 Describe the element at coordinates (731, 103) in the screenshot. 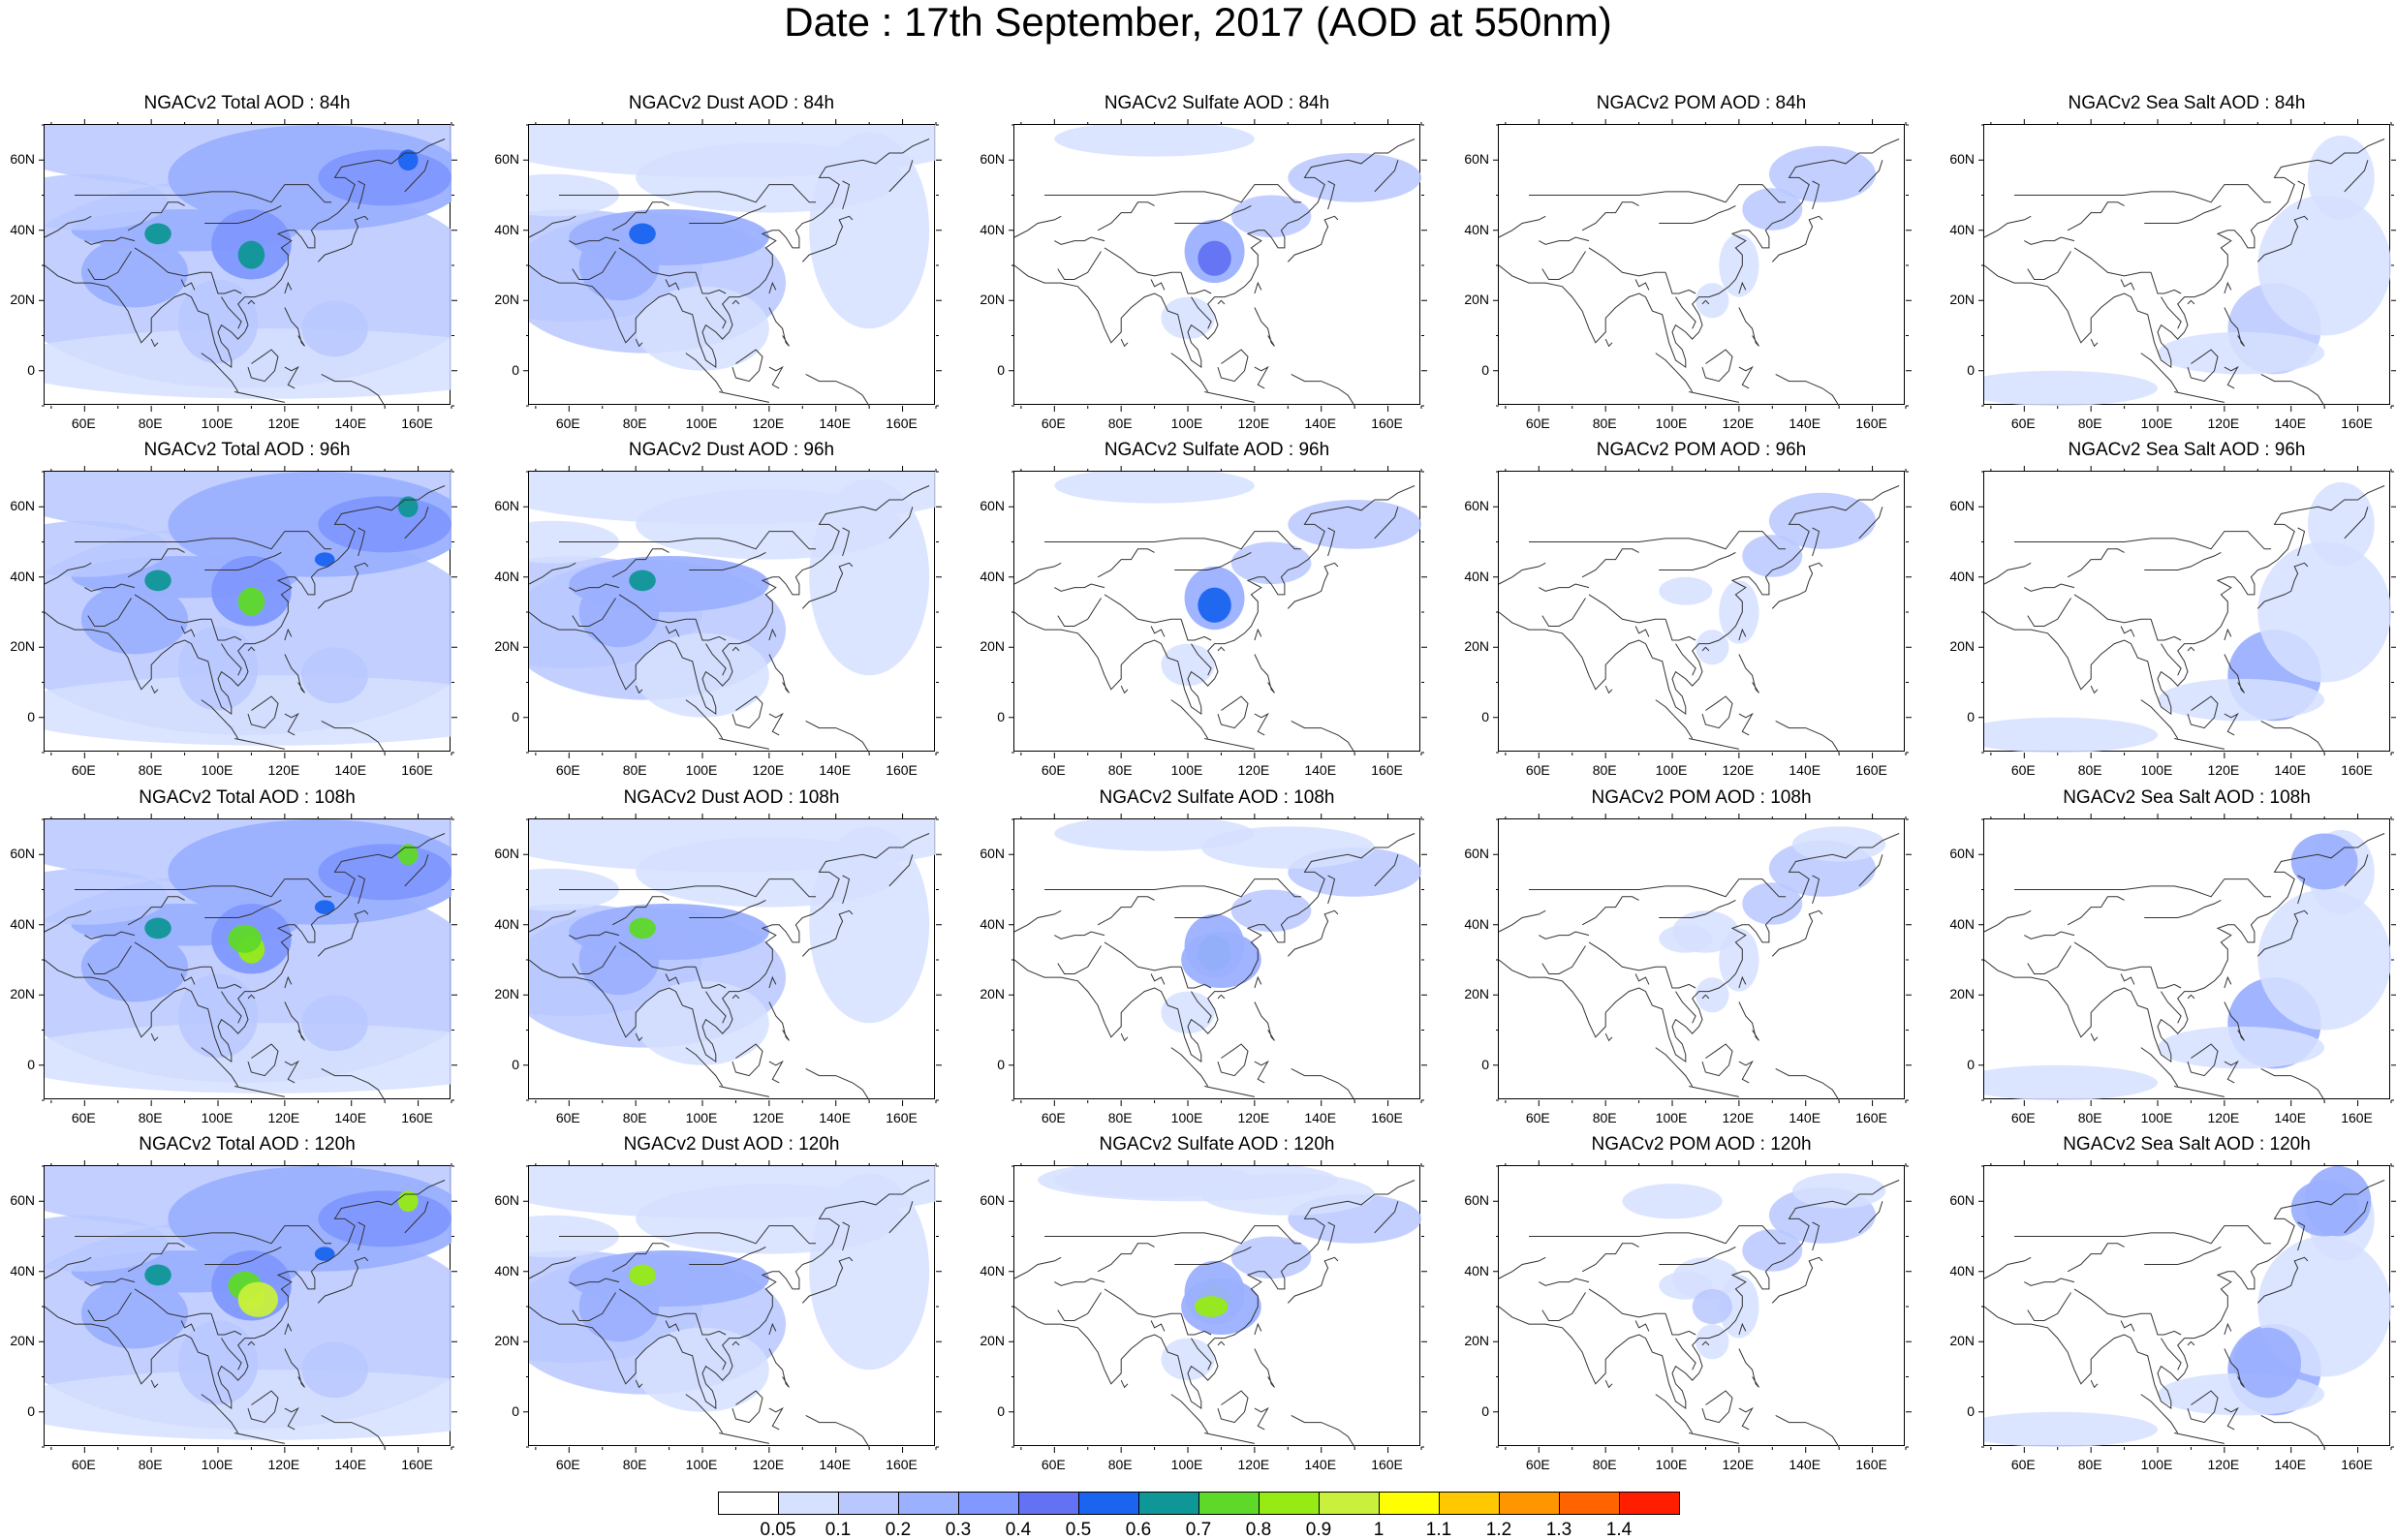

I see `panel-title: NGACv2 Dust AOD : 84h` at that location.